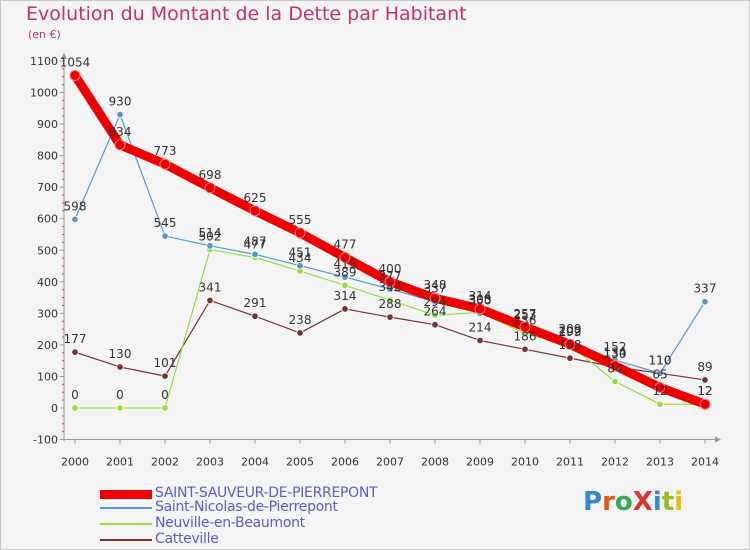 Image resolution: width=750 pixels, height=550 pixels. I want to click on data-label: 264, so click(435, 312).